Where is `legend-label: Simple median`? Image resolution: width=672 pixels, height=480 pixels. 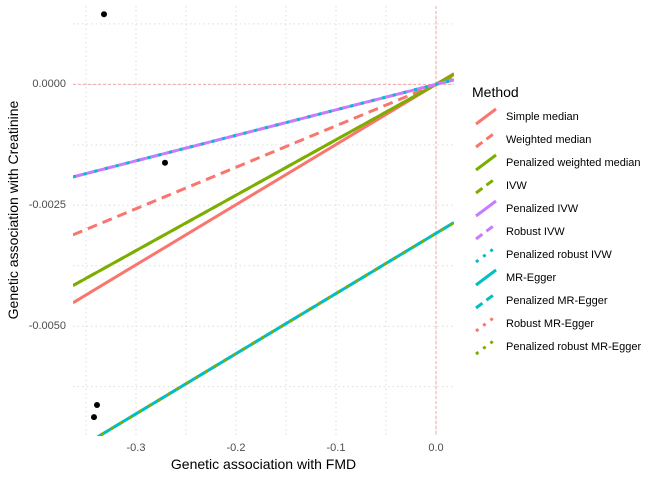 legend-label: Simple median is located at coordinates (542, 116).